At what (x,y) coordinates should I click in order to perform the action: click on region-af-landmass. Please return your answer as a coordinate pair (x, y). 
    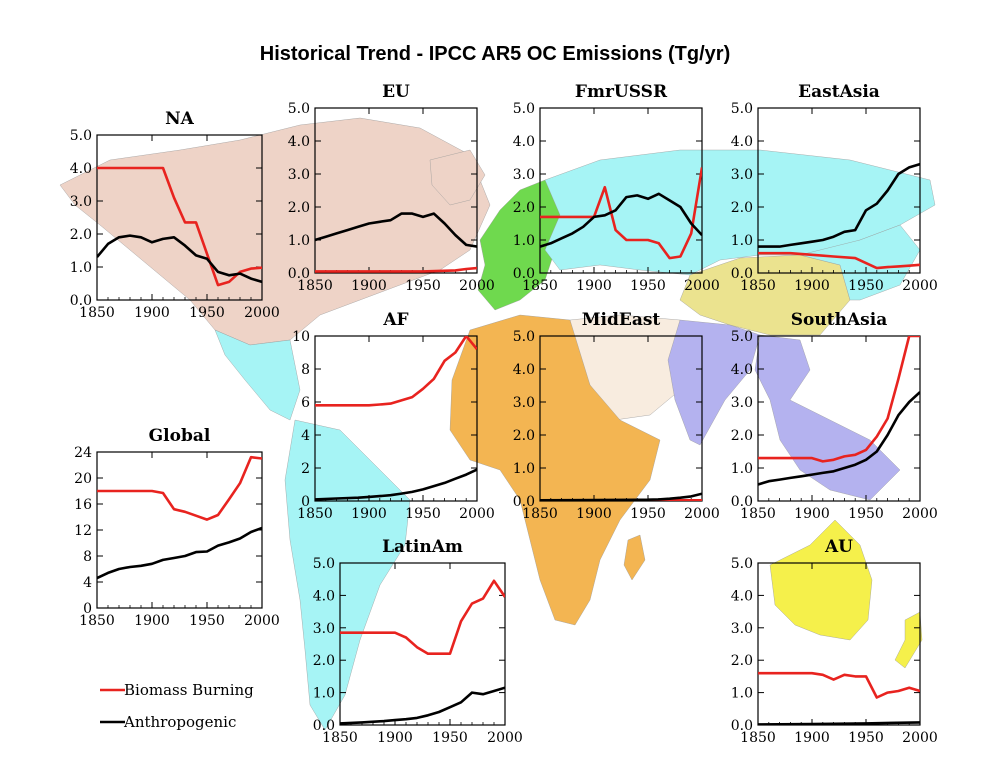
    Looking at the image, I should click on (555, 470).